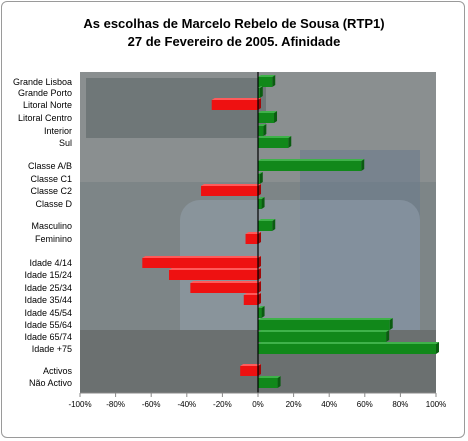 This screenshot has height=441, width=468. I want to click on x-tick-label: -40%, so click(186, 404).